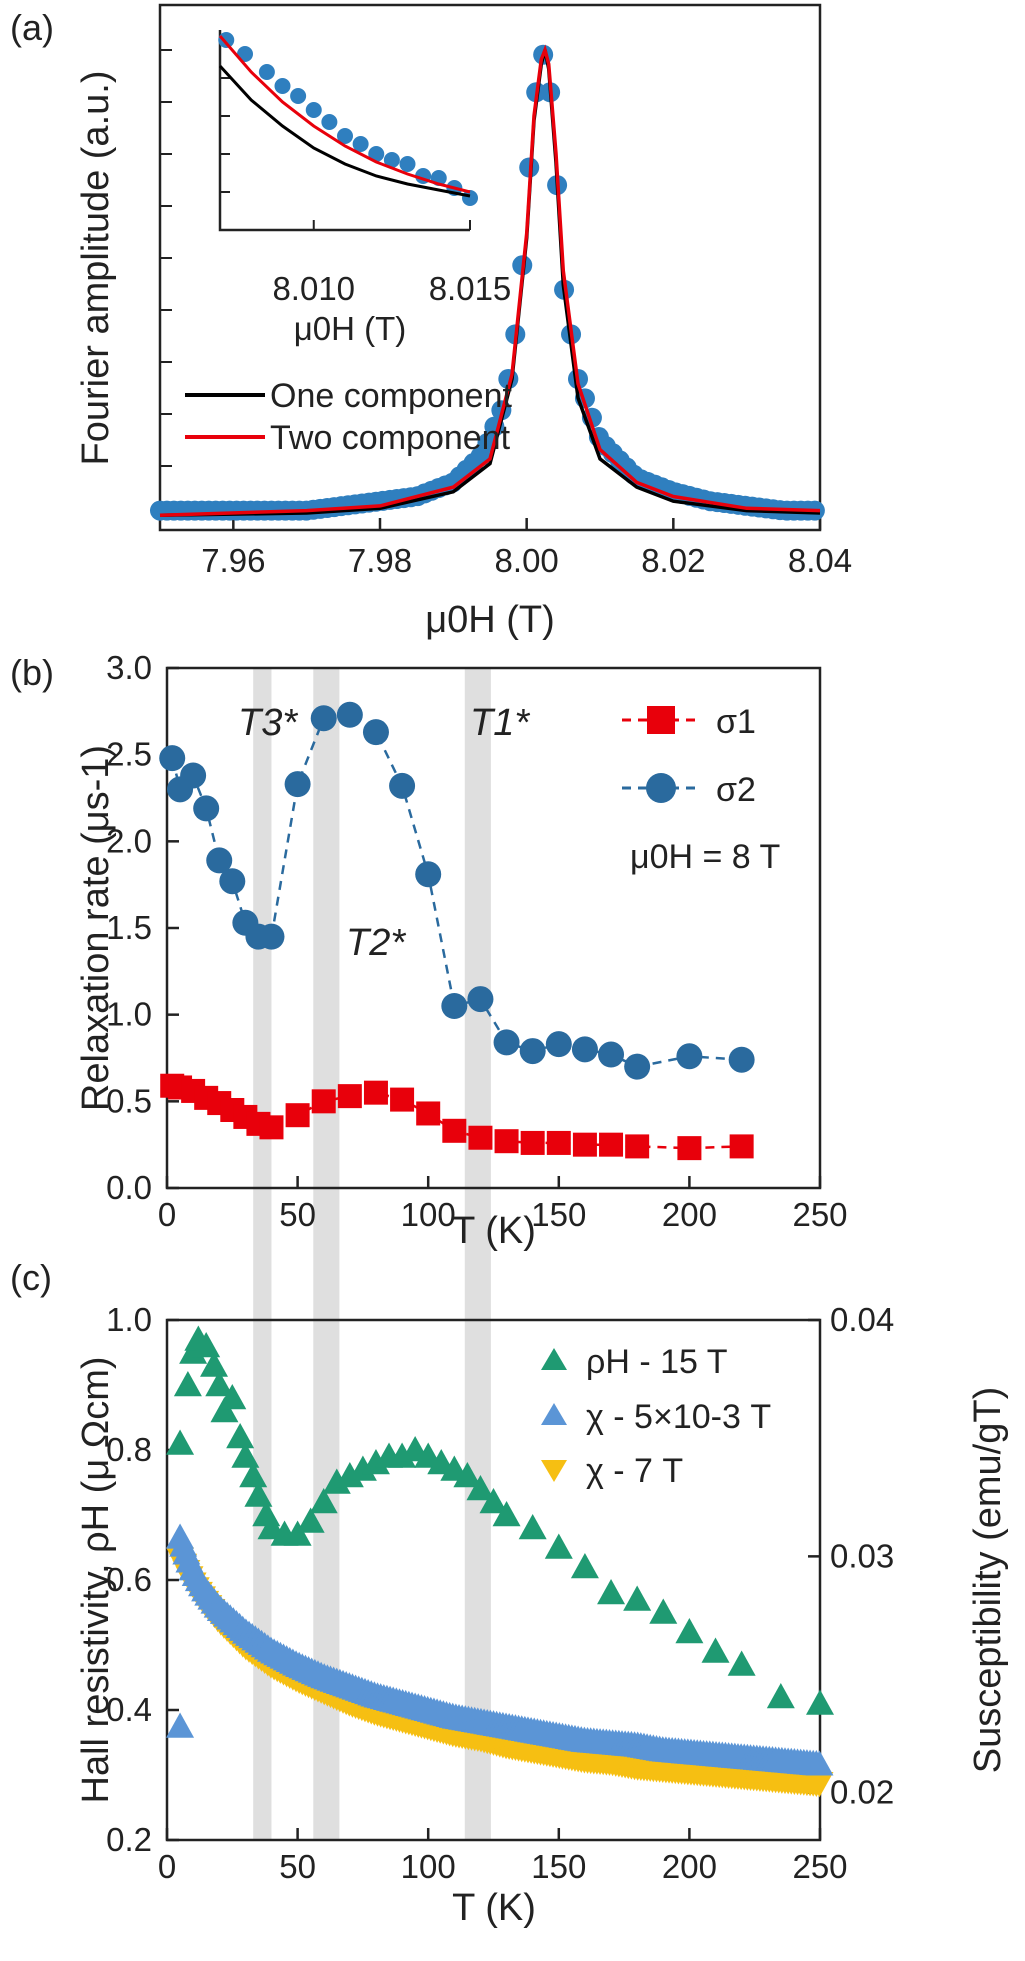 This screenshot has height=1961, width=1025. What do you see at coordinates (32, 27) in the screenshot?
I see `panel-a-letter: (a)` at bounding box center [32, 27].